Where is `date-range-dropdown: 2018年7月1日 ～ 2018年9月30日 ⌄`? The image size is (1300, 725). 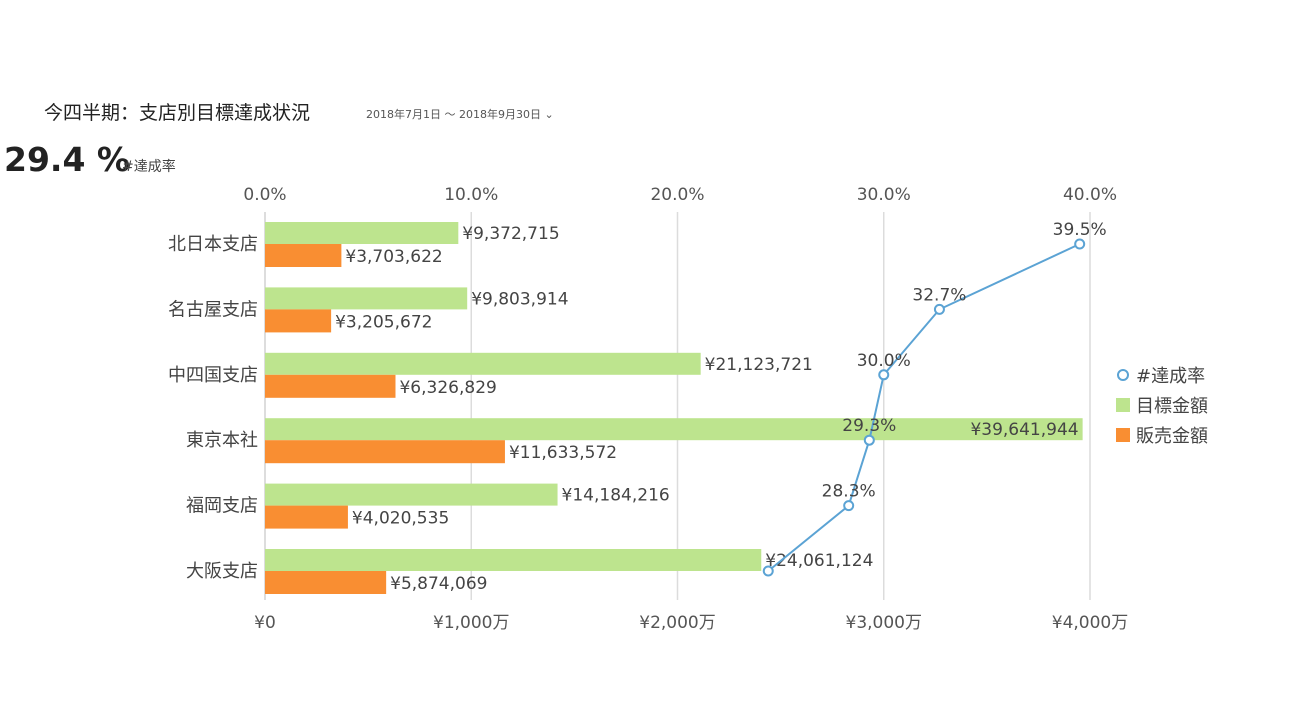 date-range-dropdown: 2018年7月1日 ～ 2018年9月30日 ⌄ is located at coordinates (460, 114).